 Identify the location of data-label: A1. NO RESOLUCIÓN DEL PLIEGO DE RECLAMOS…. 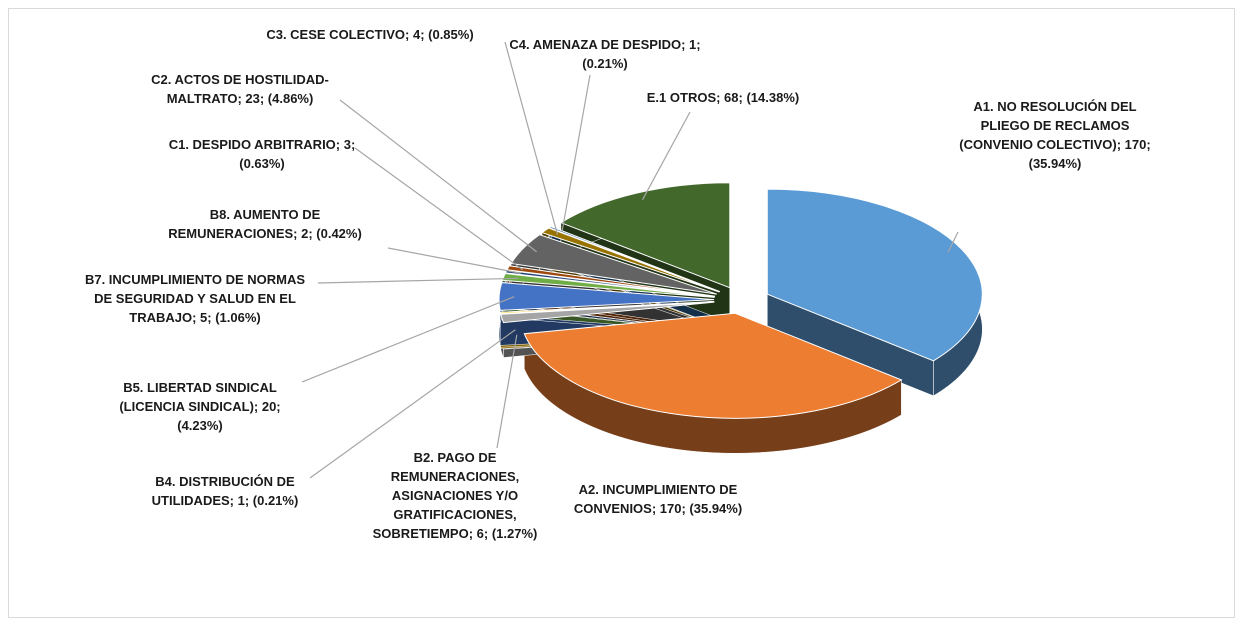
(1055, 135).